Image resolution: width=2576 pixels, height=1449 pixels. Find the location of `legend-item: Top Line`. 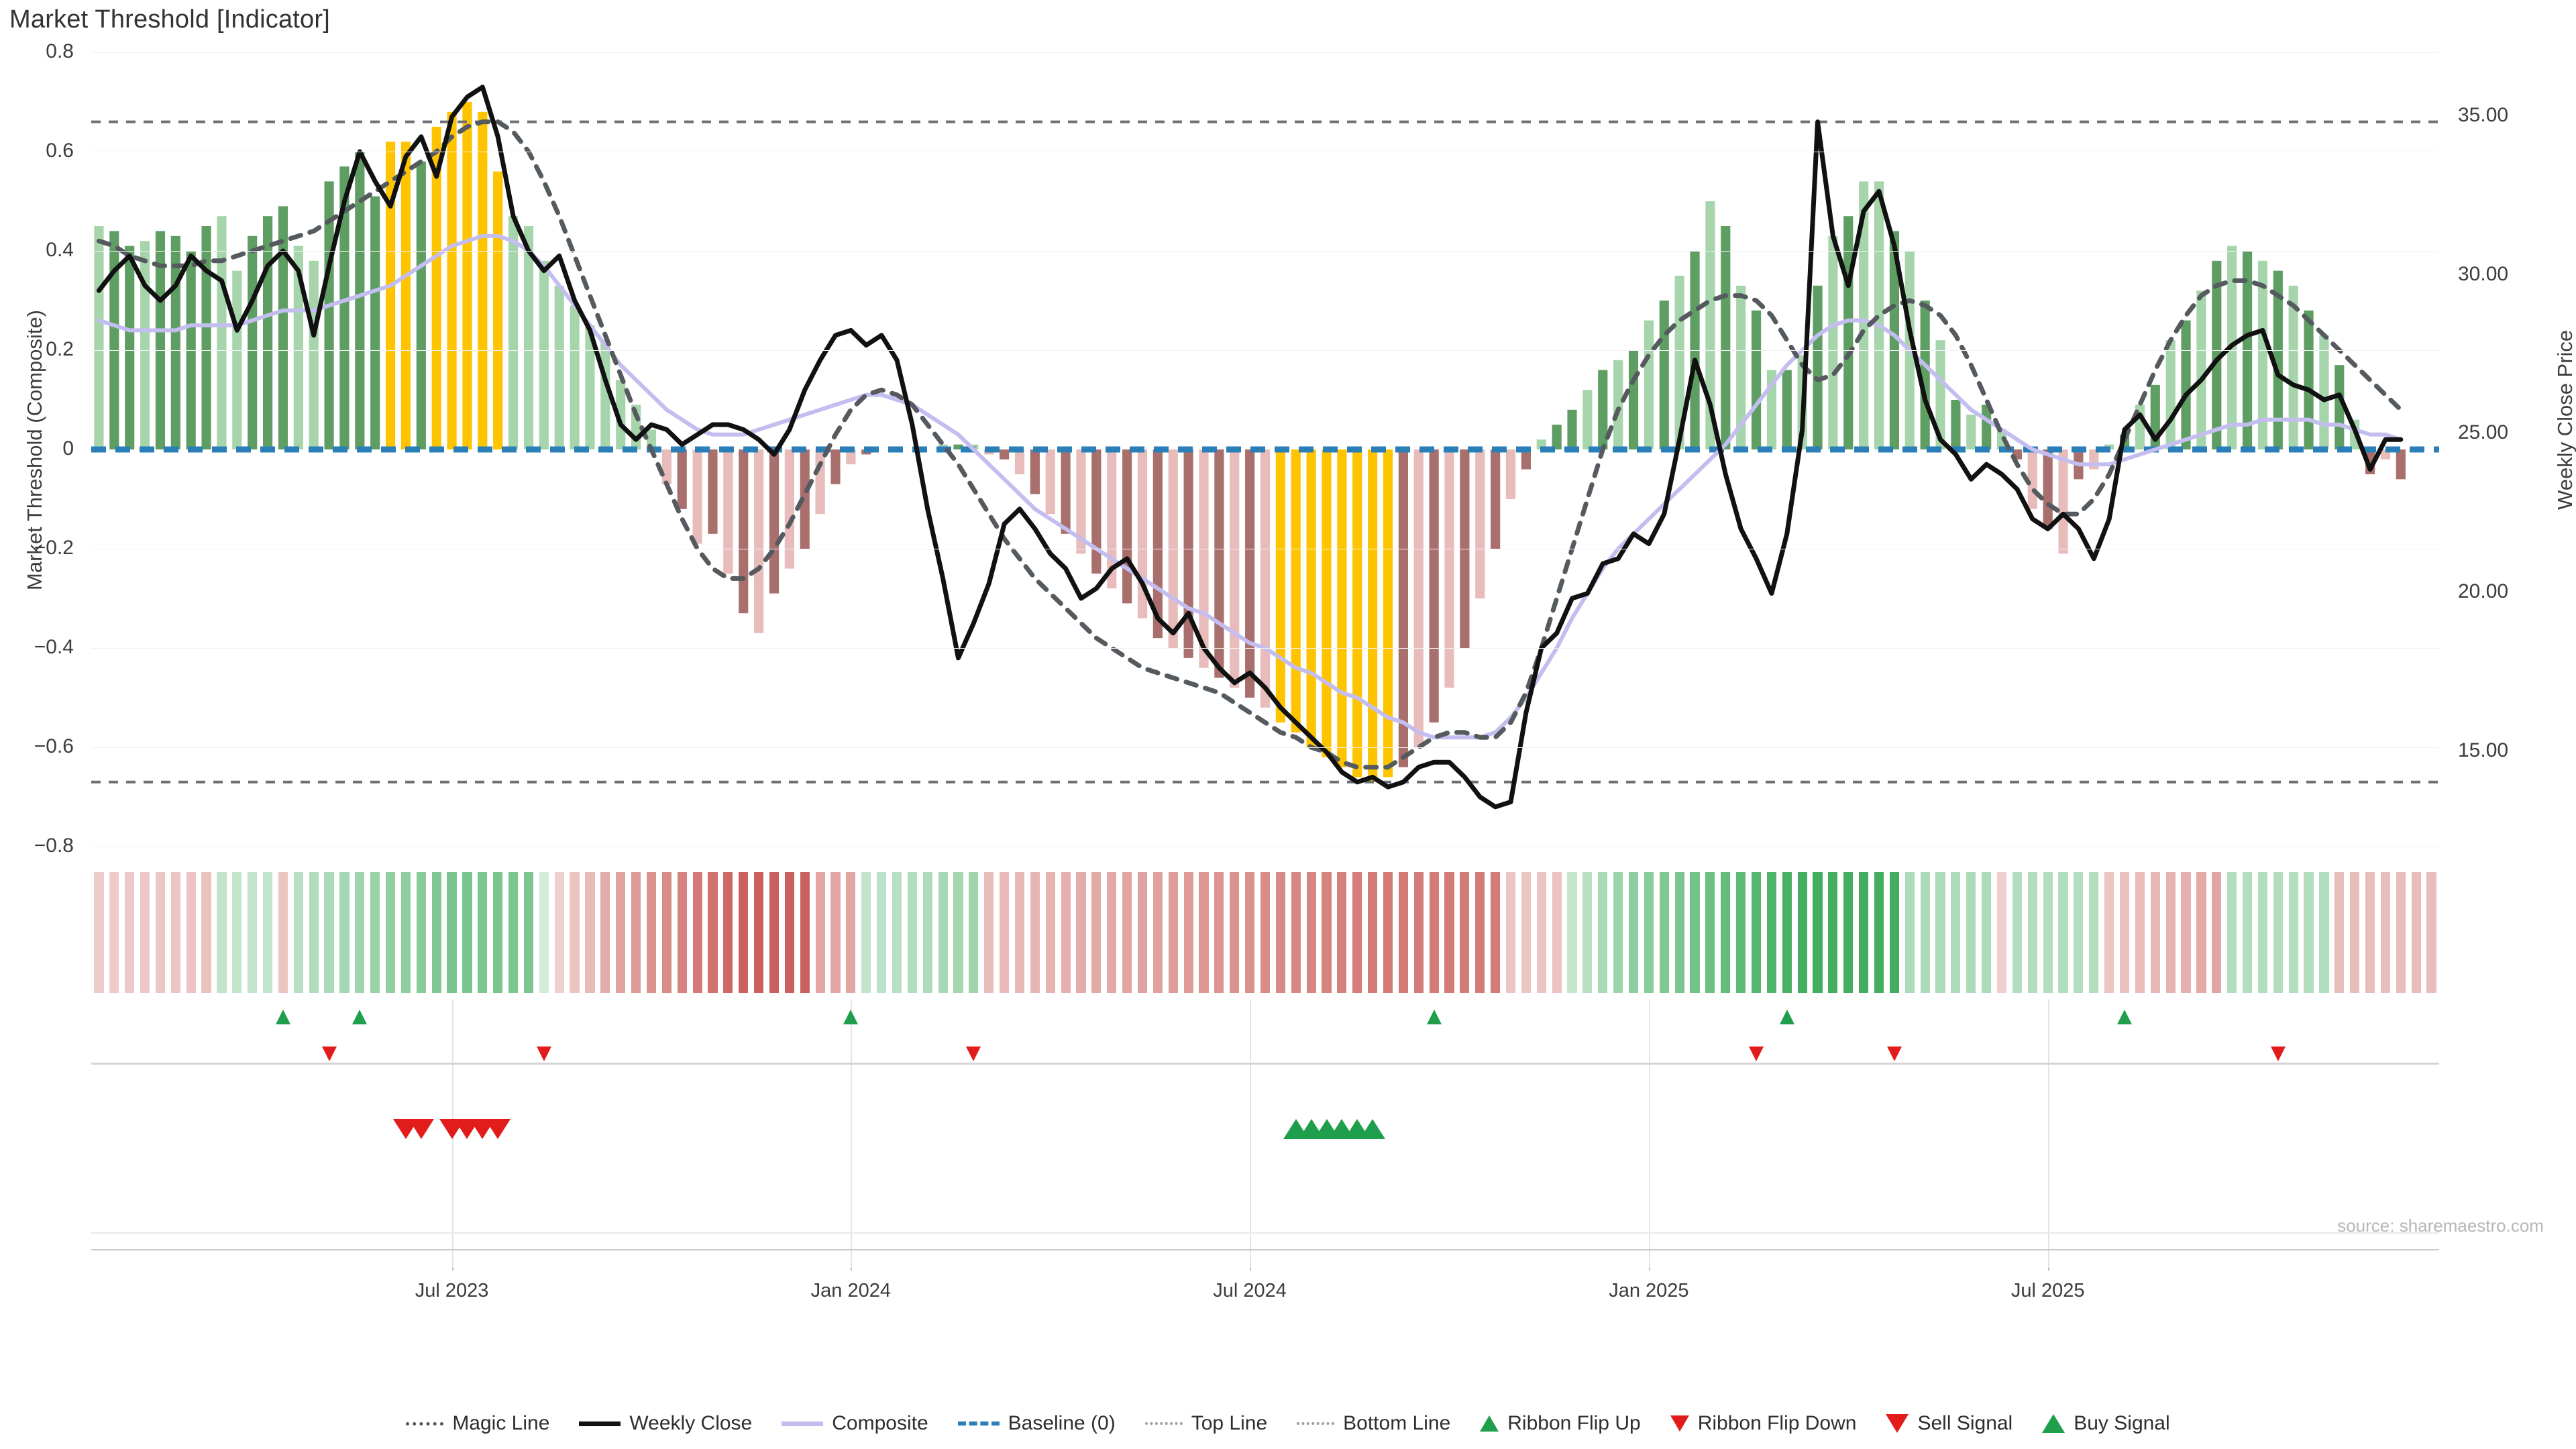

legend-item: Top Line is located at coordinates (1205, 1423).